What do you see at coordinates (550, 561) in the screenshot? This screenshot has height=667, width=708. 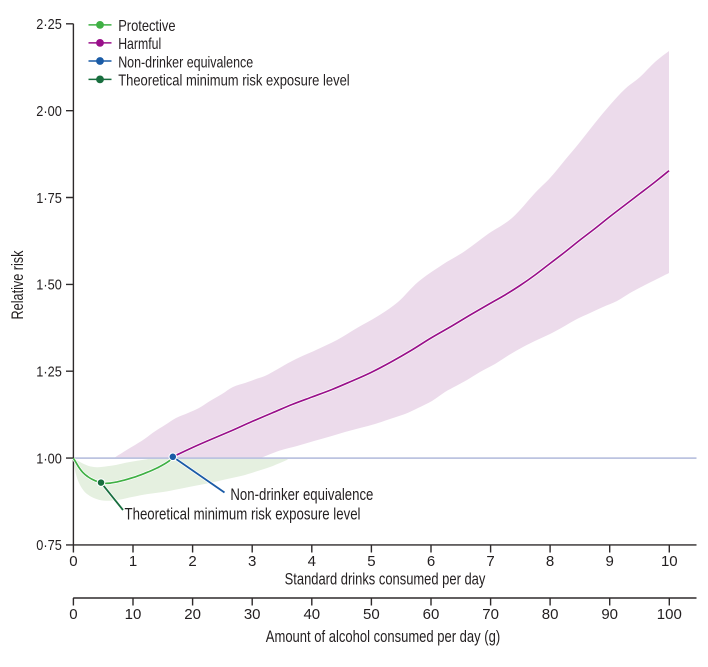 I see `svg-text: 8` at bounding box center [550, 561].